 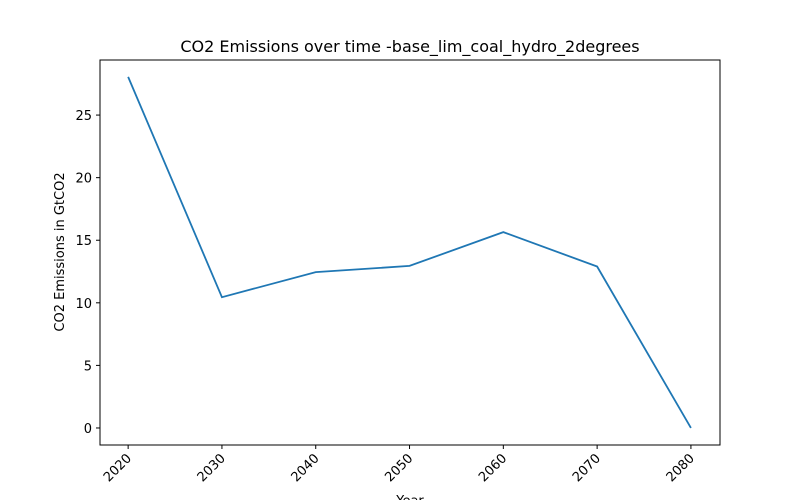 What do you see at coordinates (212, 468) in the screenshot?
I see `x-tick-label: 2030` at bounding box center [212, 468].